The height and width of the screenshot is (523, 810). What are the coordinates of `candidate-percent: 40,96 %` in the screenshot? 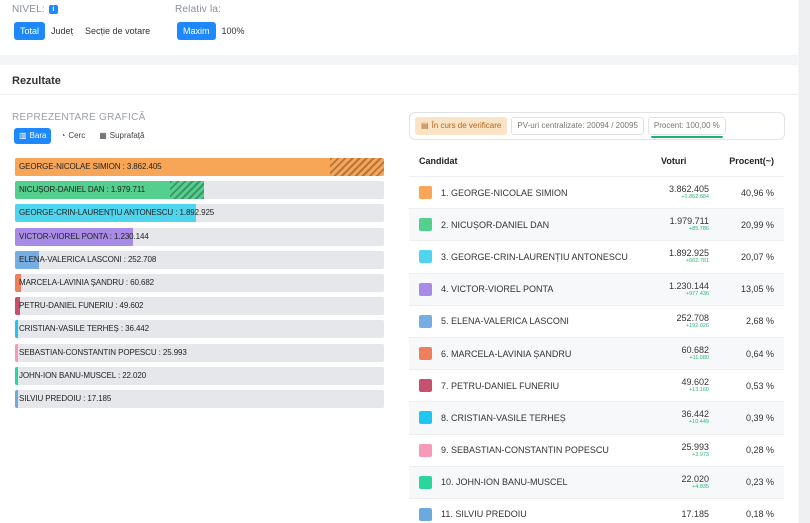 It's located at (757, 192).